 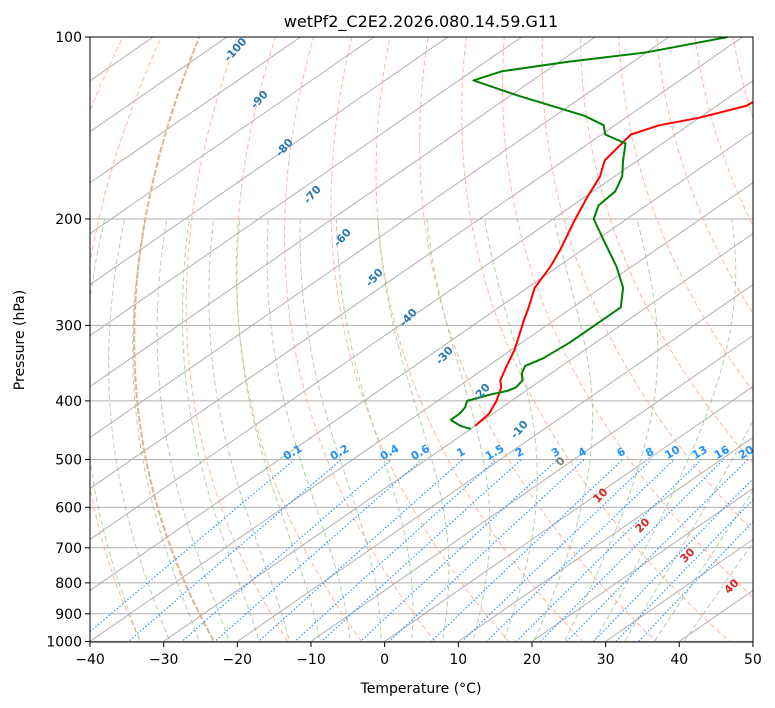 I want to click on x-axis-ticks: −40 −30 −20 −10 0 10 20 30 40 50, so click(x=418, y=655).